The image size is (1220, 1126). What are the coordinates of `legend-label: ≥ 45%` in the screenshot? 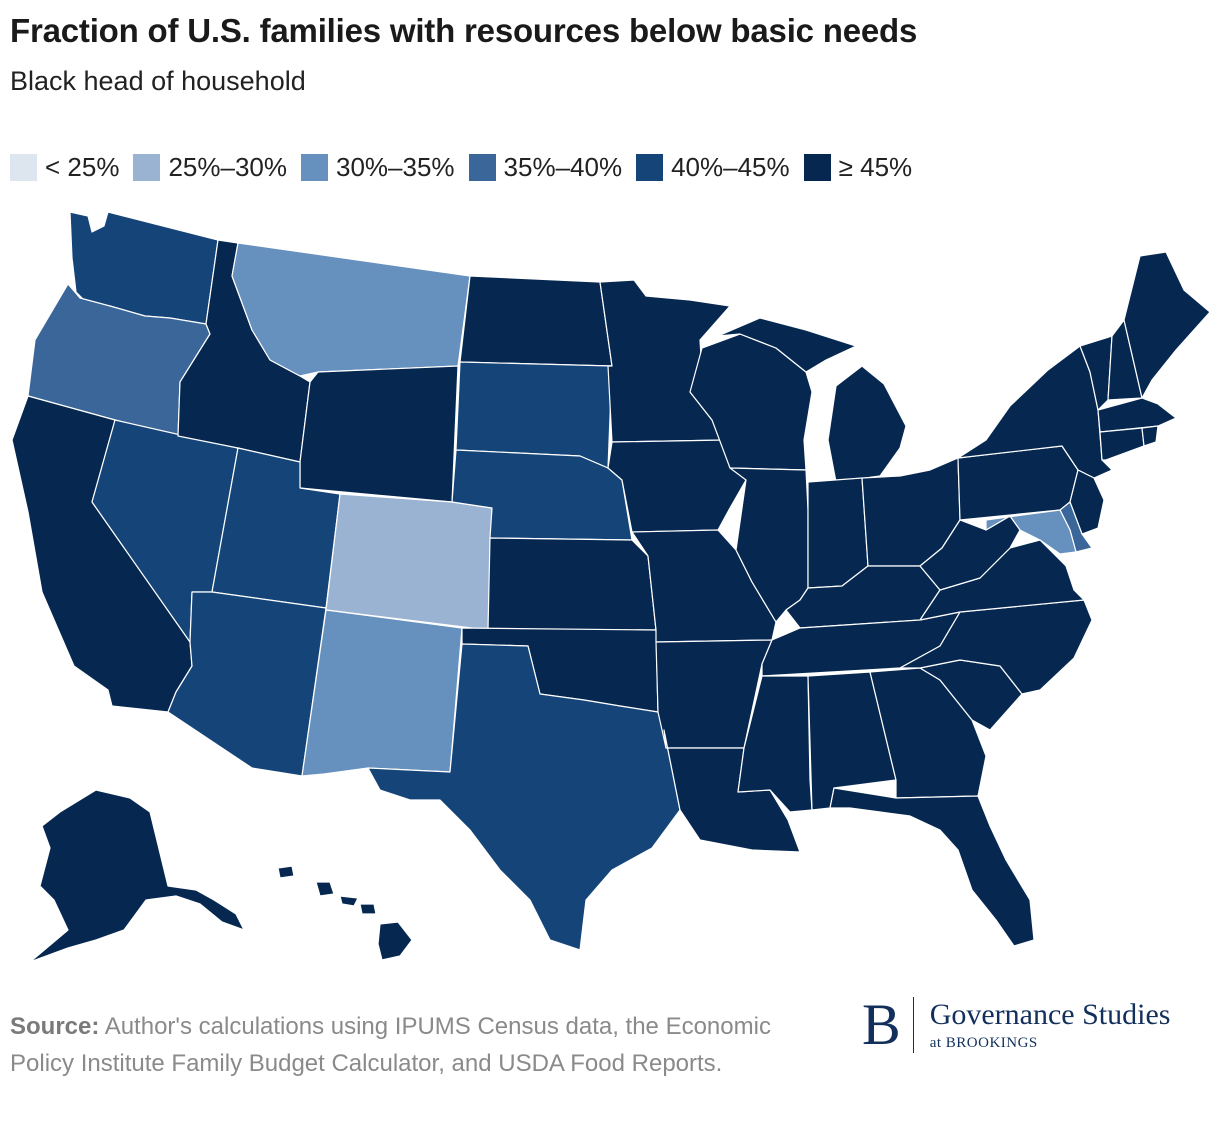 It's located at (875, 167).